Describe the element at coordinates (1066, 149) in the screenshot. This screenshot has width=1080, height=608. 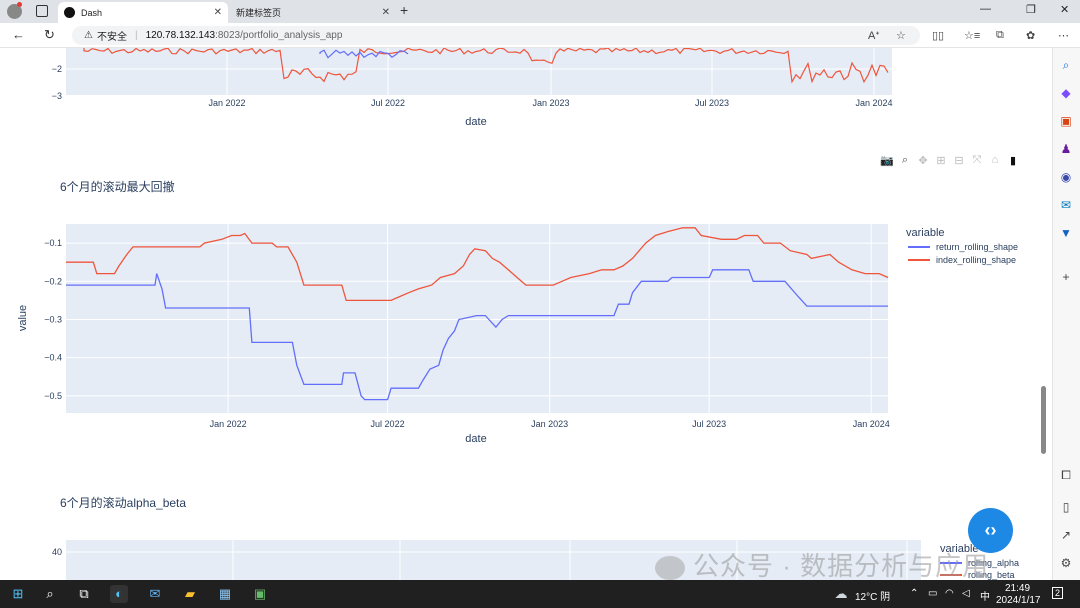
I see `games-icon: ♟` at that location.